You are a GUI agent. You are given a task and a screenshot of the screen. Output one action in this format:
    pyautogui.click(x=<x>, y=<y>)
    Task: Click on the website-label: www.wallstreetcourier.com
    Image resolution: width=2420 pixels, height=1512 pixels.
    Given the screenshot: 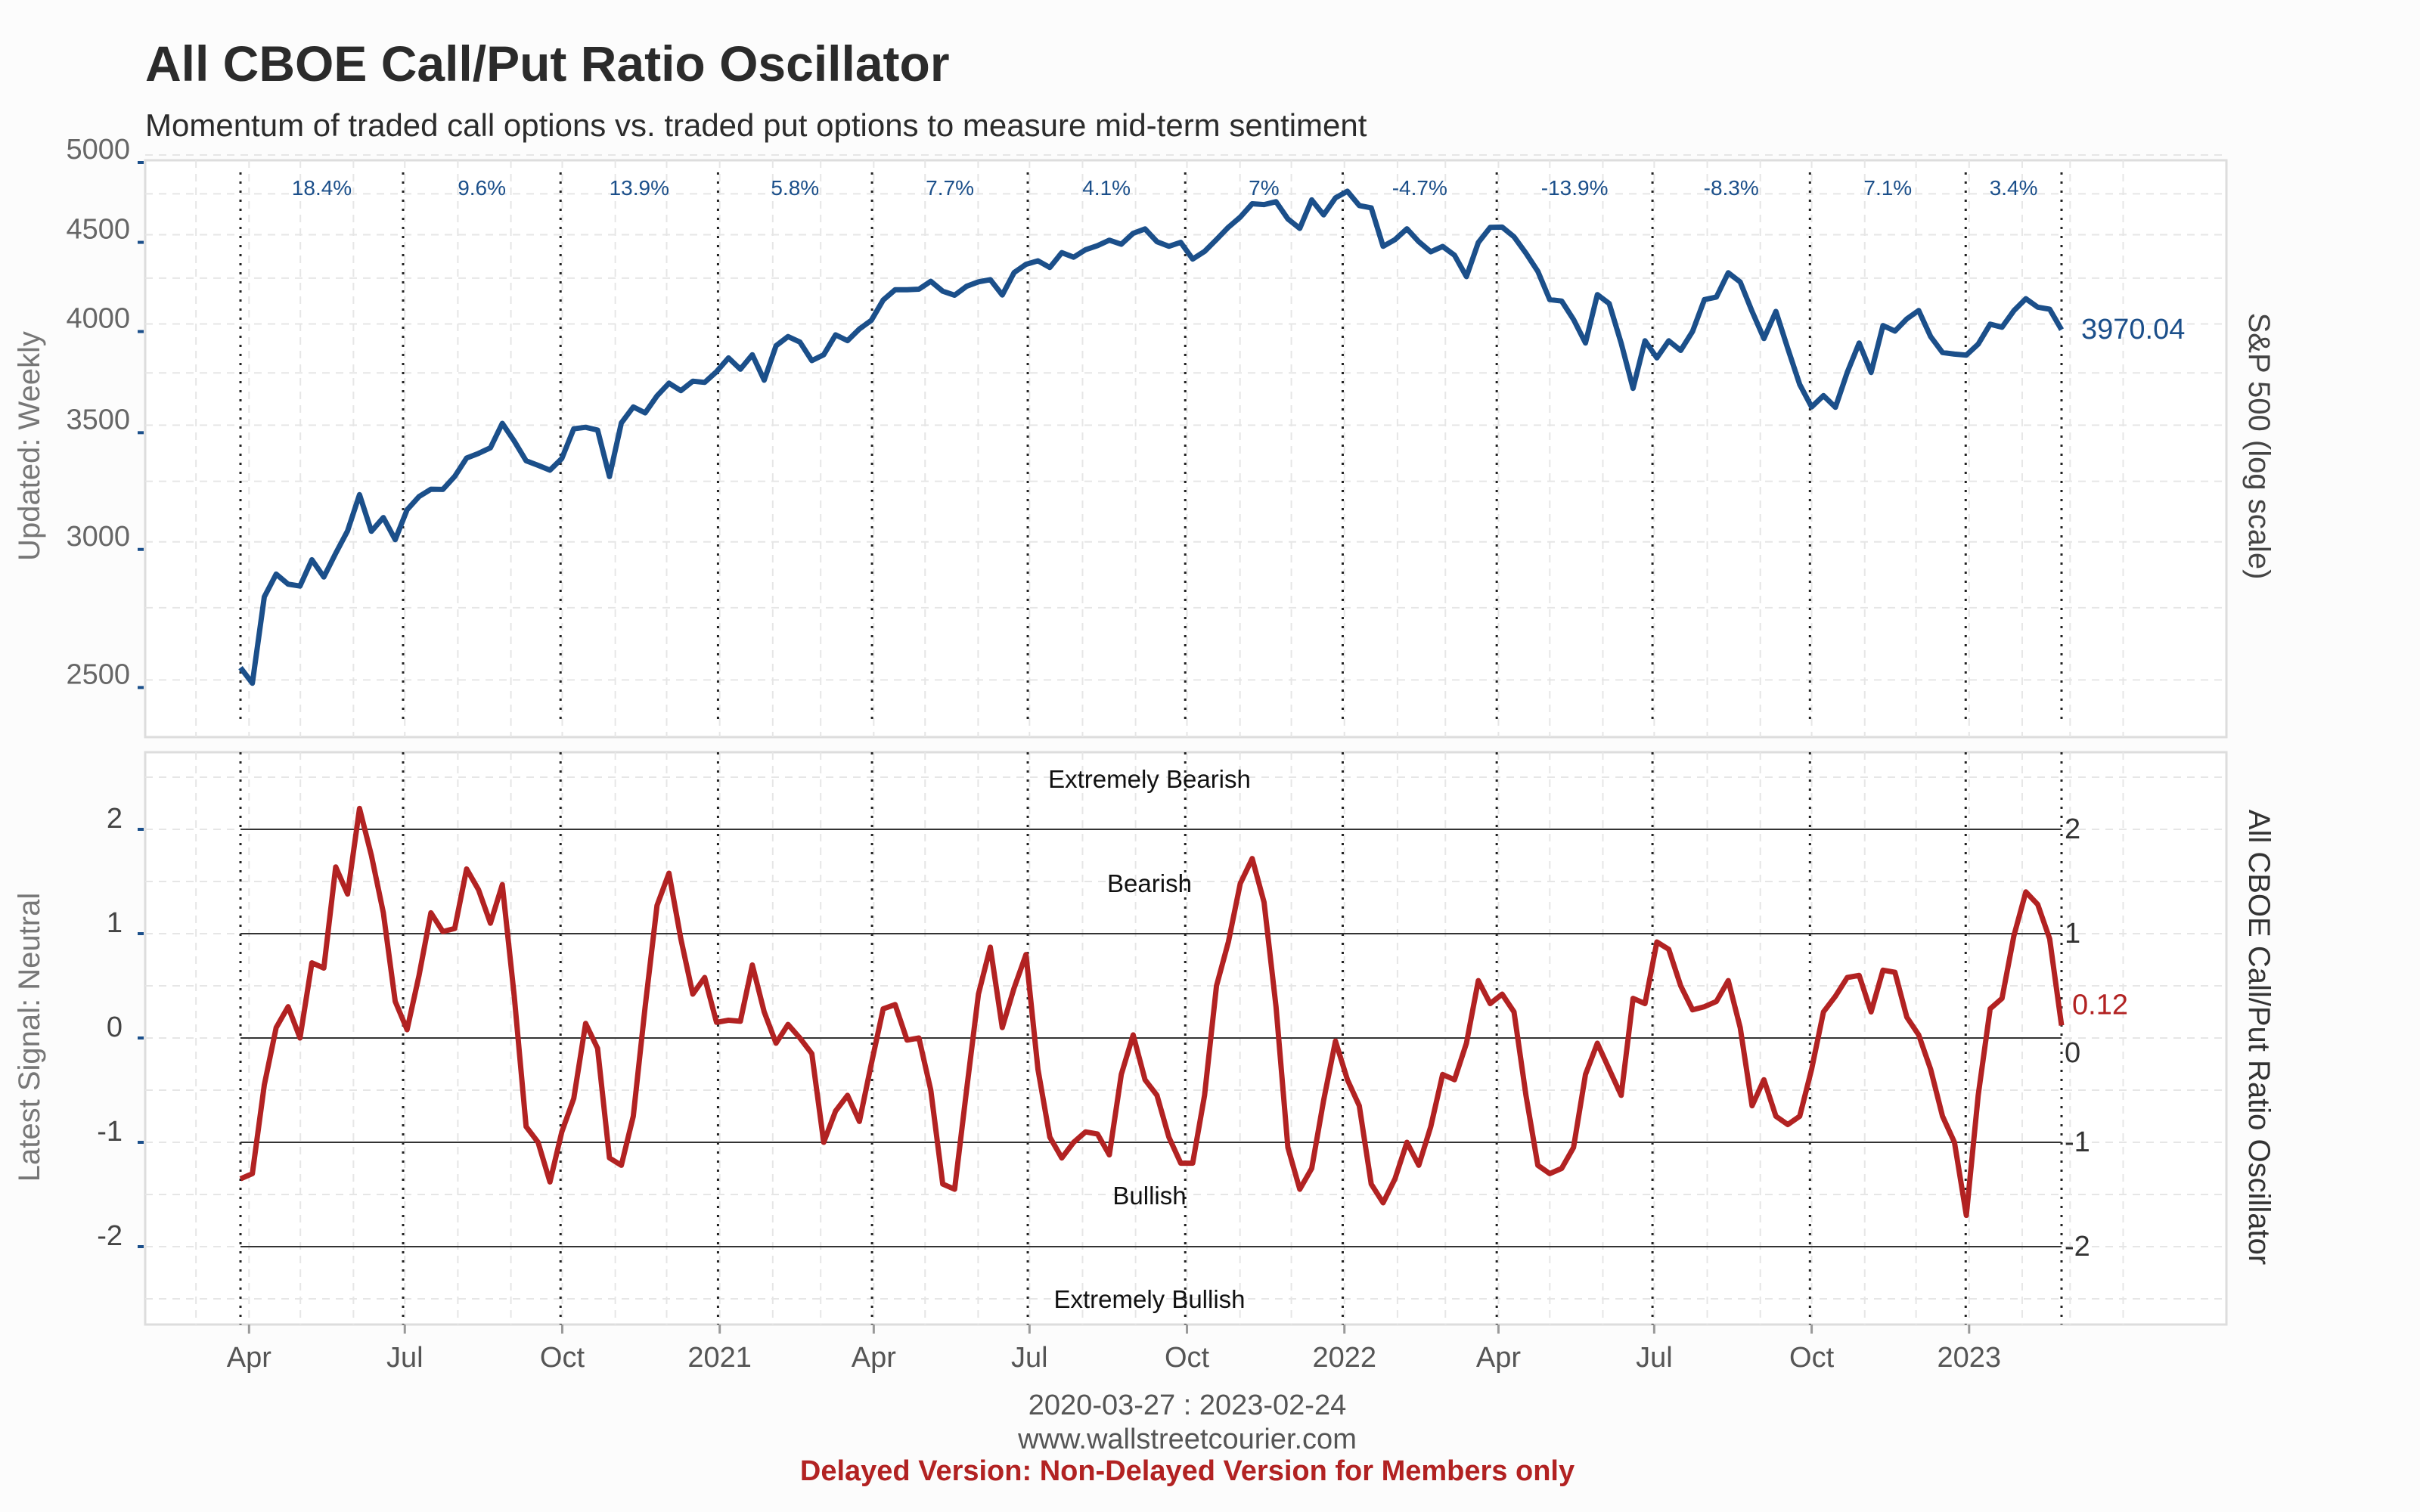 What is the action you would take?
    pyautogui.click(x=1187, y=1439)
    